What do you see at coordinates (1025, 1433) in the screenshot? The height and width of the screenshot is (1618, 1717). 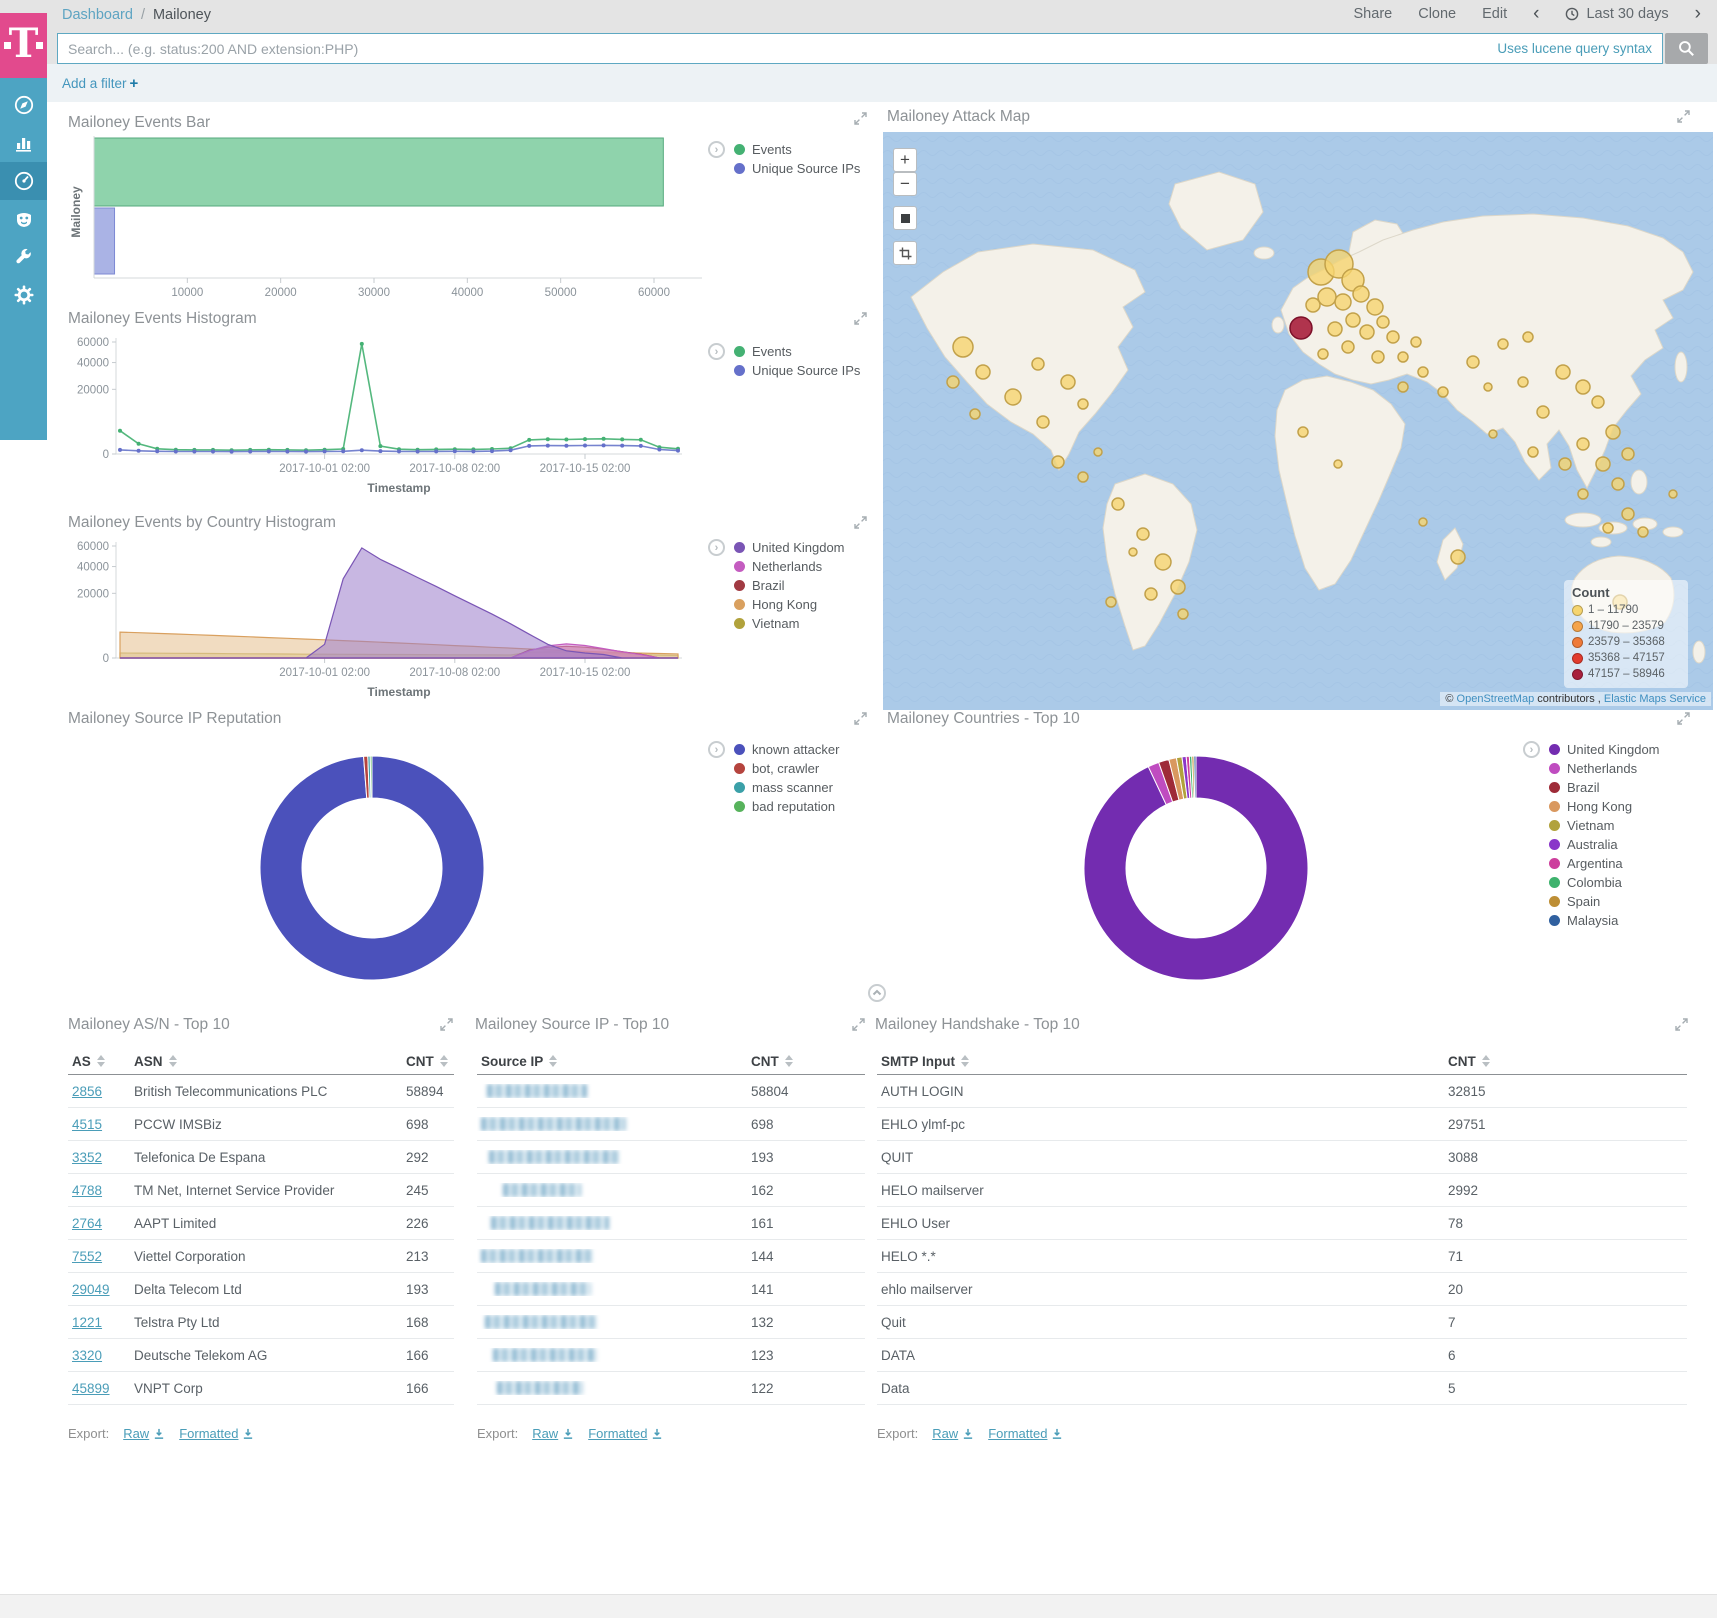 I see `export-formatted-link: Formatted` at bounding box center [1025, 1433].